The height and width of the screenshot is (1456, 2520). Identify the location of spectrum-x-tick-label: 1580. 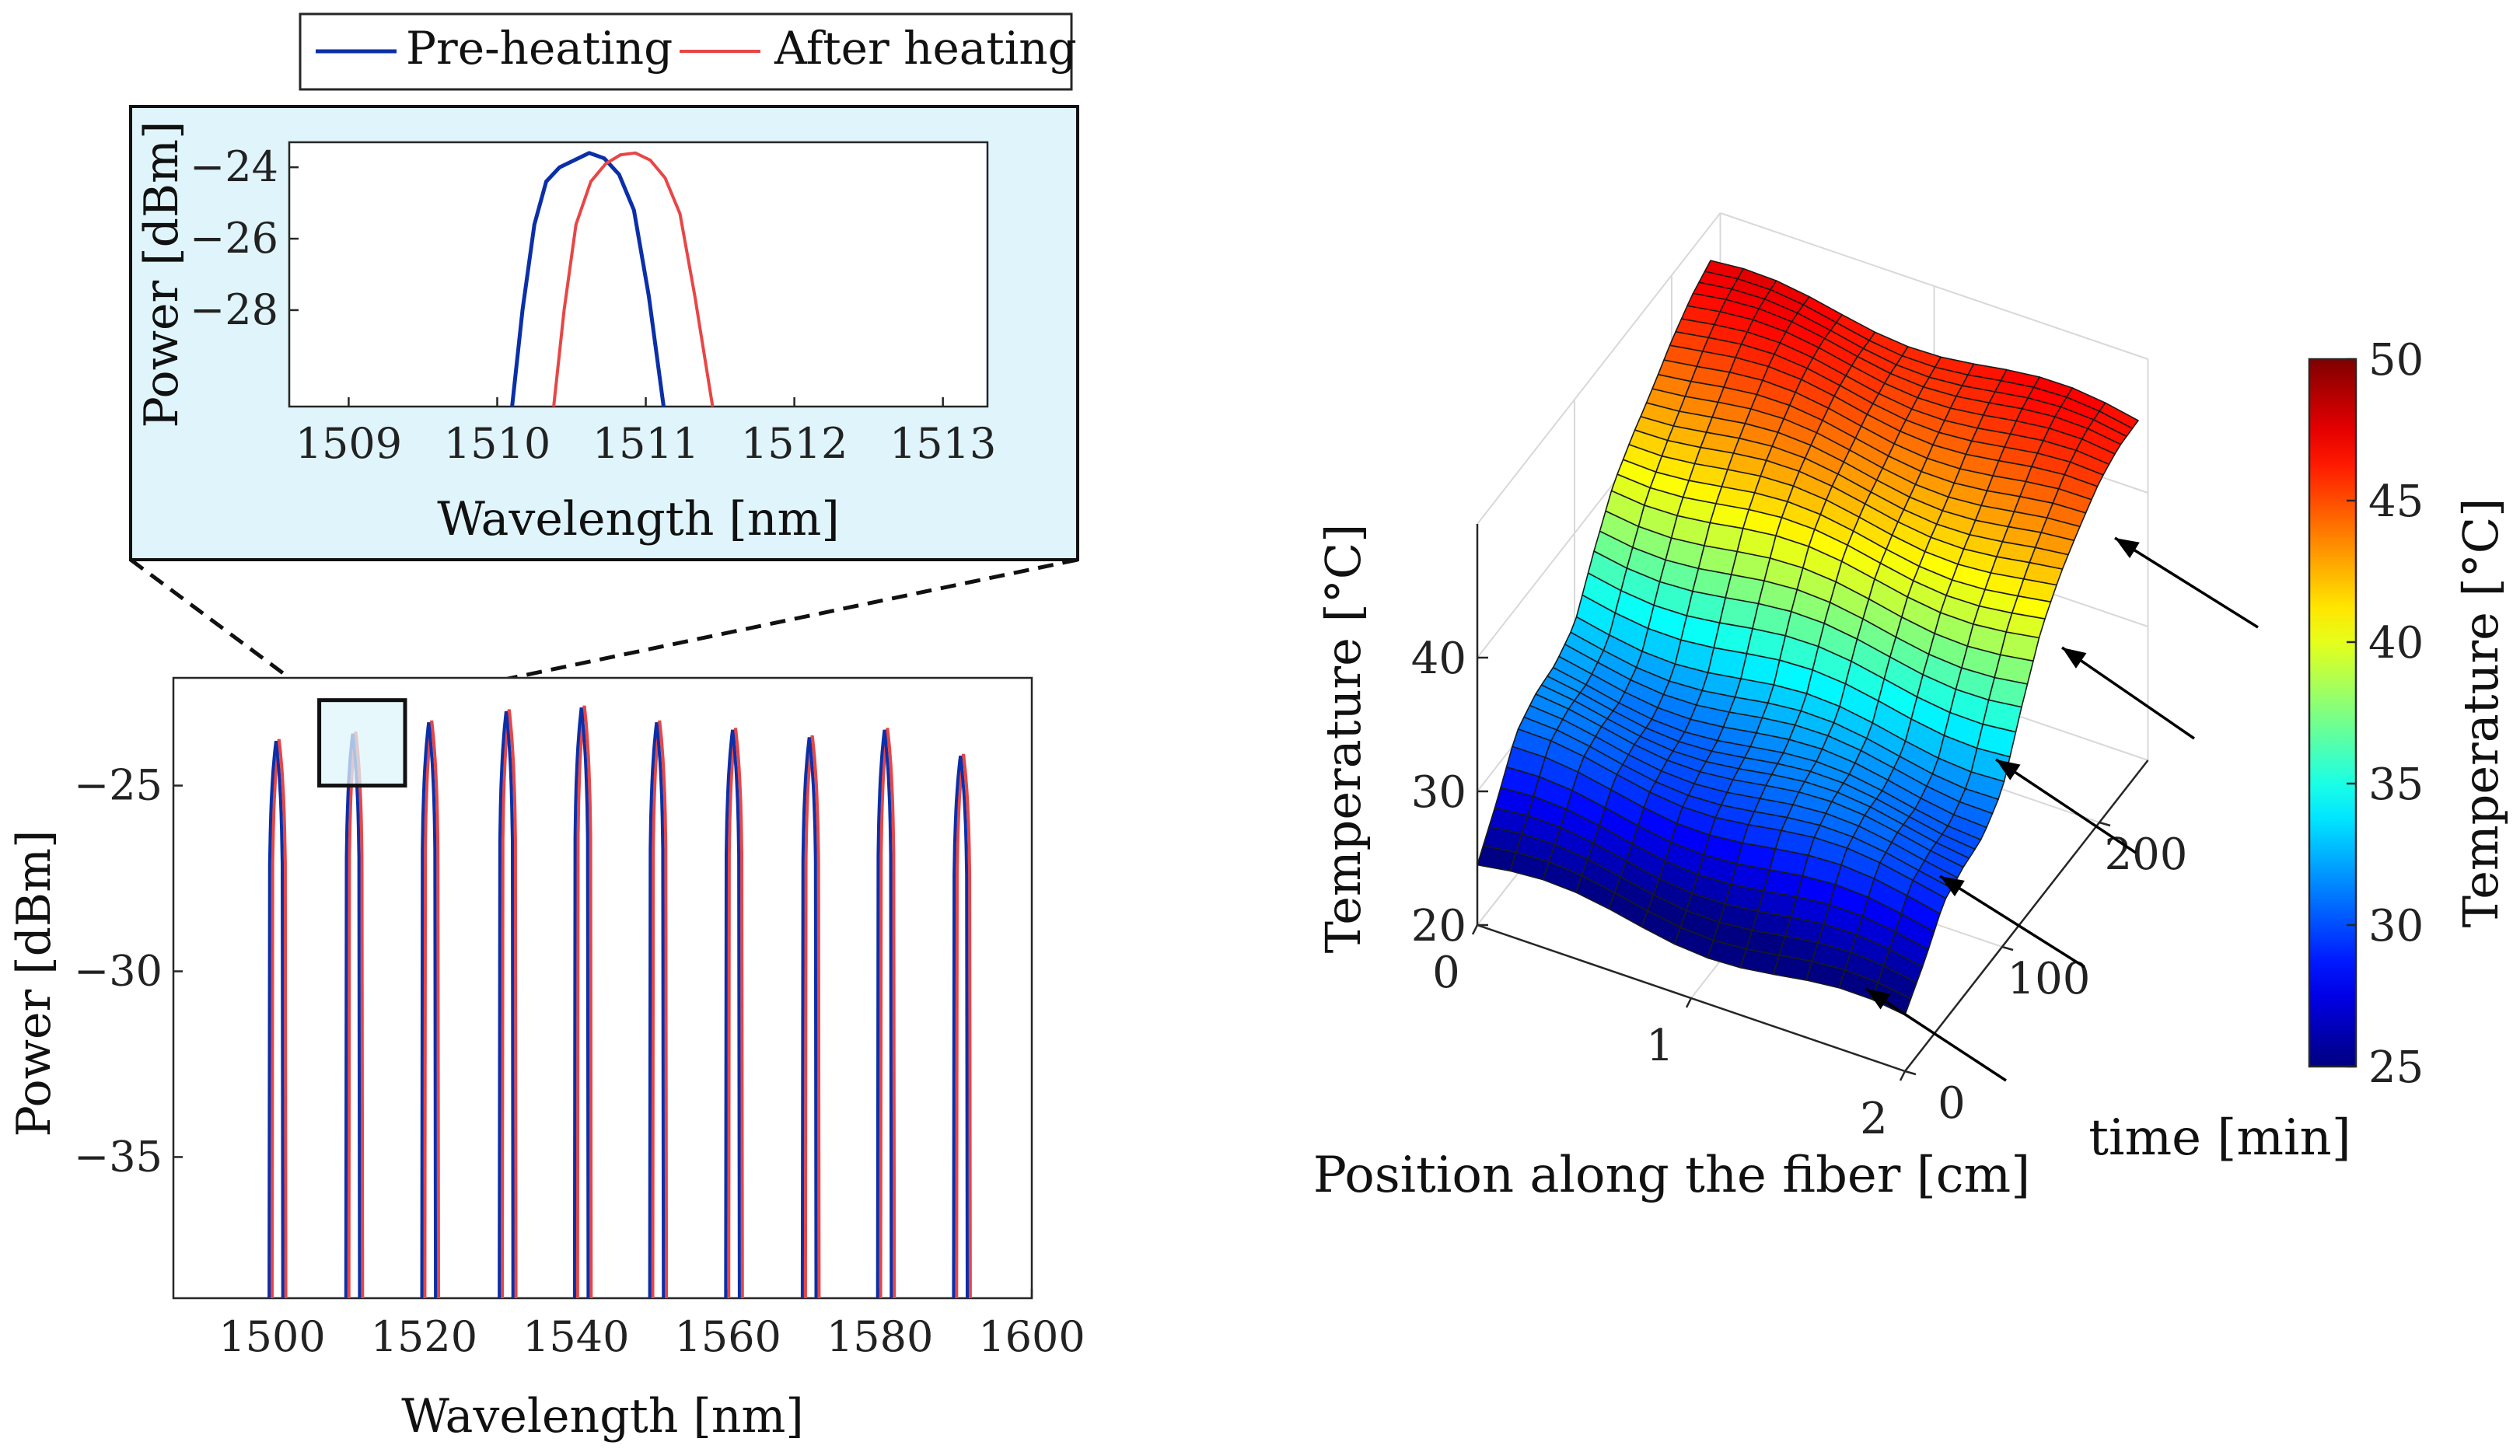
(880, 1336).